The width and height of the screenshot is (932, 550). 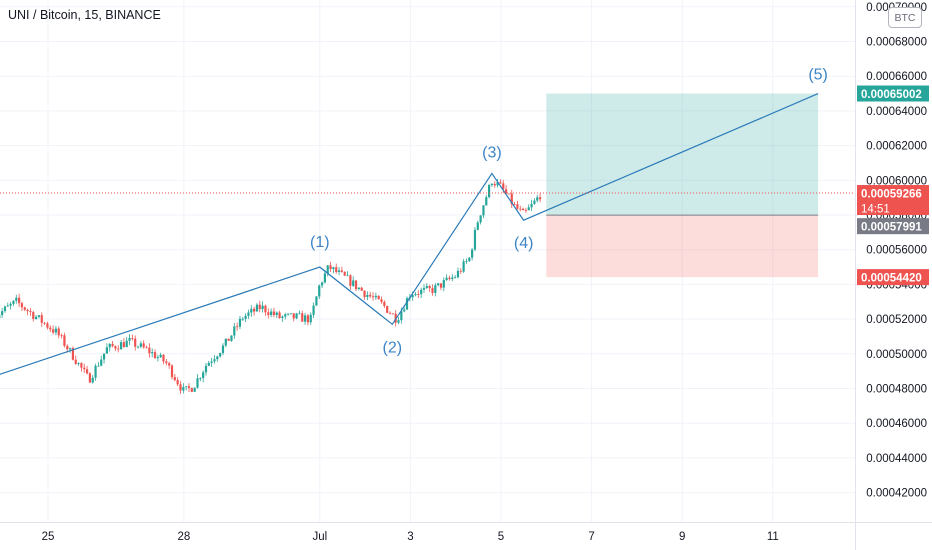 I want to click on symbol-title: UNI / Bitcoin, 15, BINANCE, so click(x=84, y=15).